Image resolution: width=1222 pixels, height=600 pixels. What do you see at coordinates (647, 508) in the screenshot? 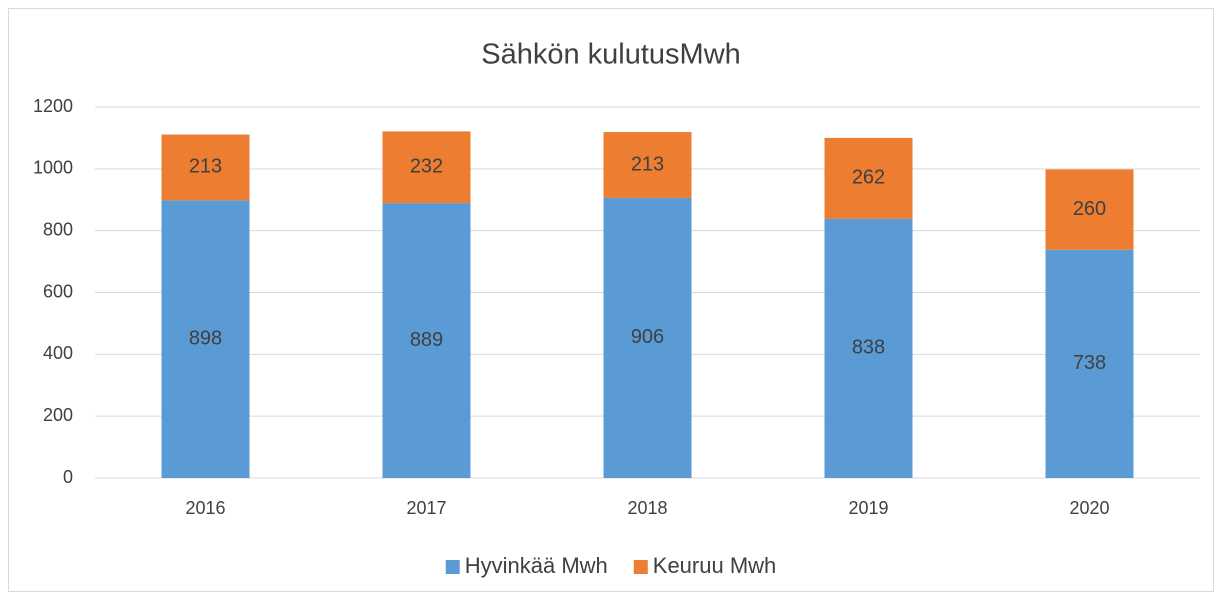
I see `x-tick-label: 2018` at bounding box center [647, 508].